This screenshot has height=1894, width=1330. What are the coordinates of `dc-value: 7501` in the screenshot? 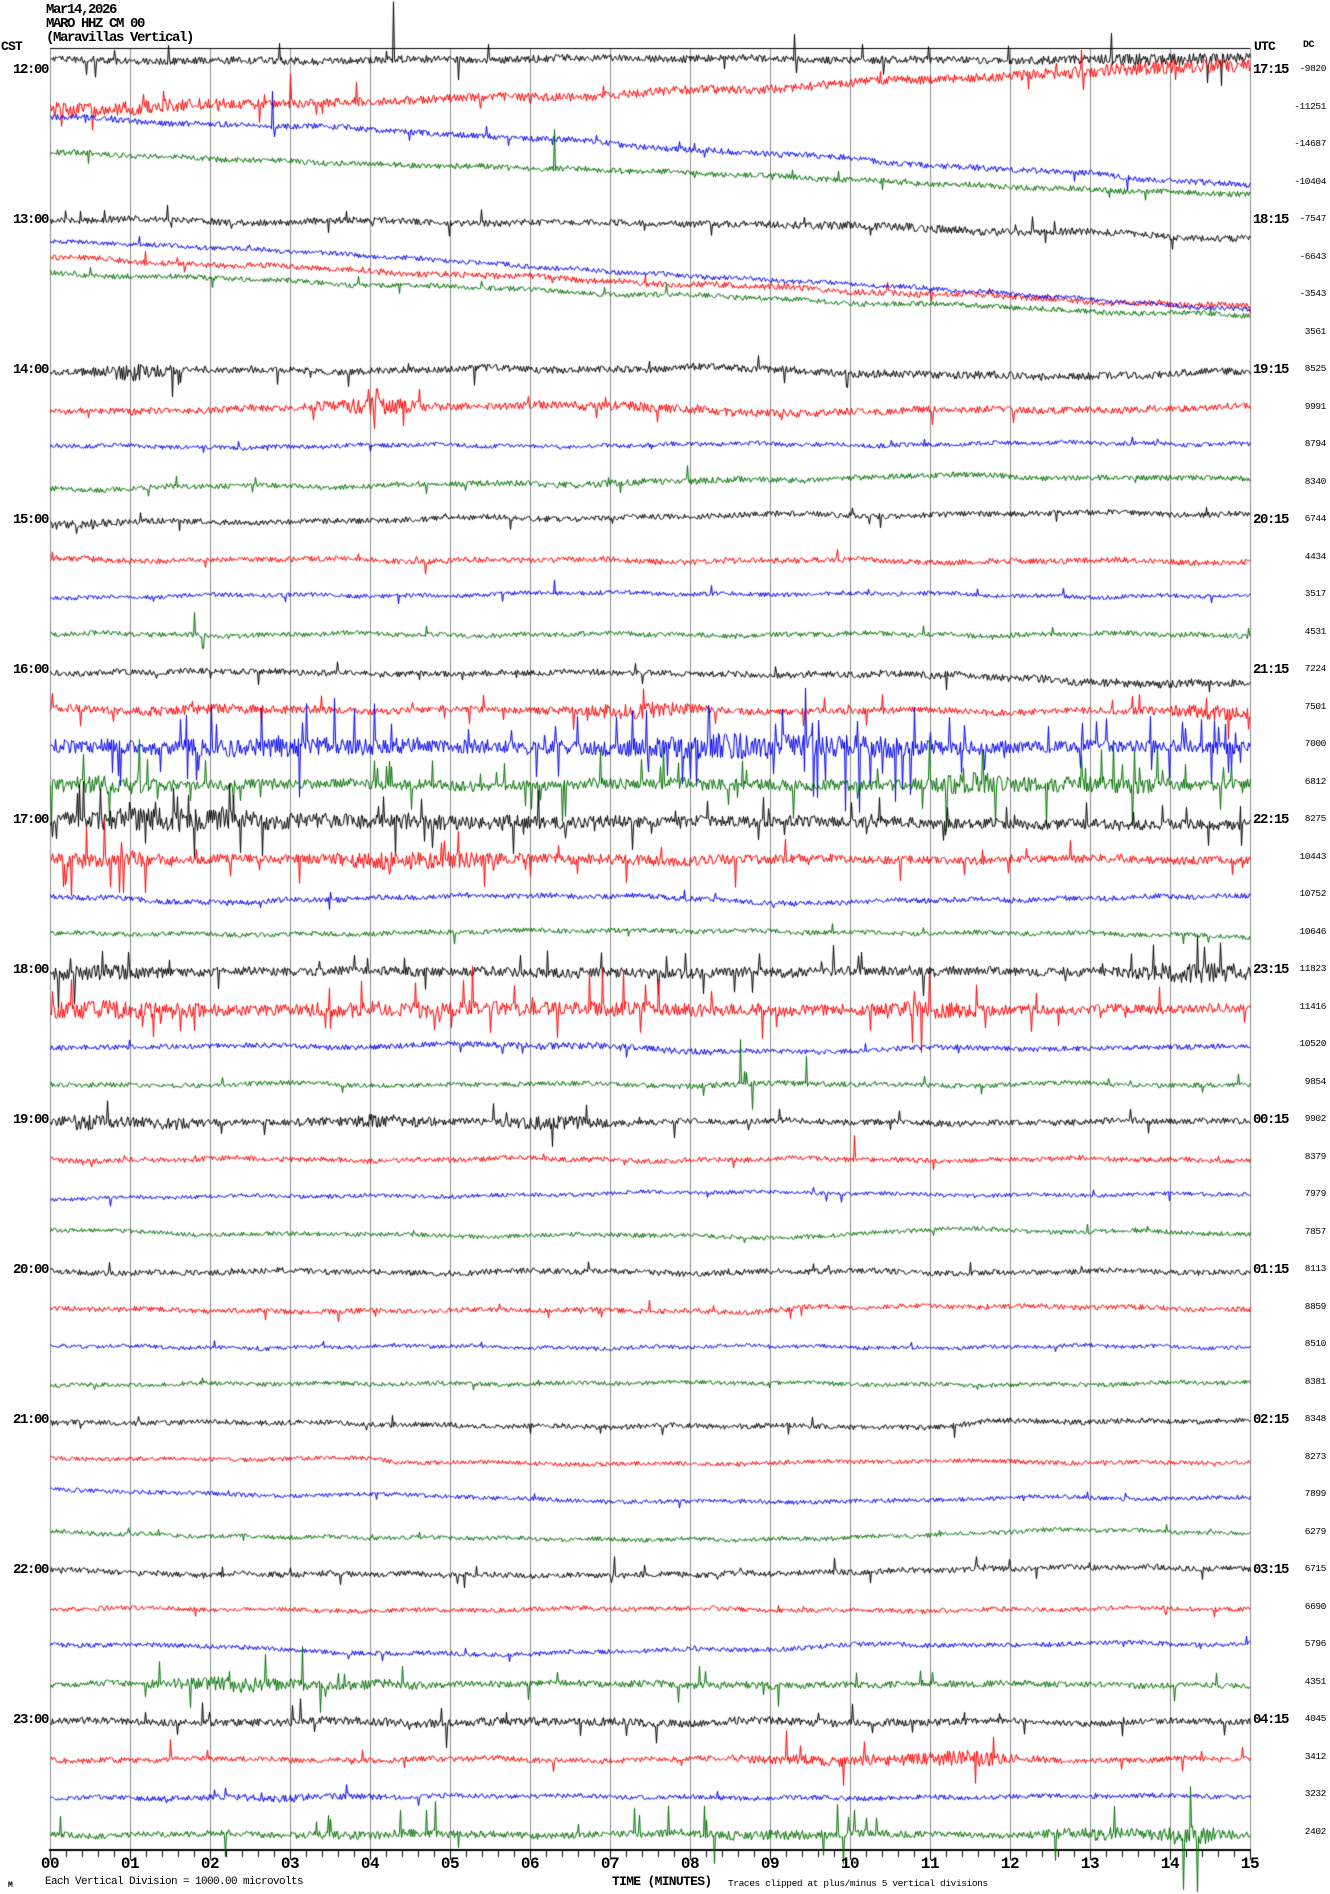 It's located at (1315, 706).